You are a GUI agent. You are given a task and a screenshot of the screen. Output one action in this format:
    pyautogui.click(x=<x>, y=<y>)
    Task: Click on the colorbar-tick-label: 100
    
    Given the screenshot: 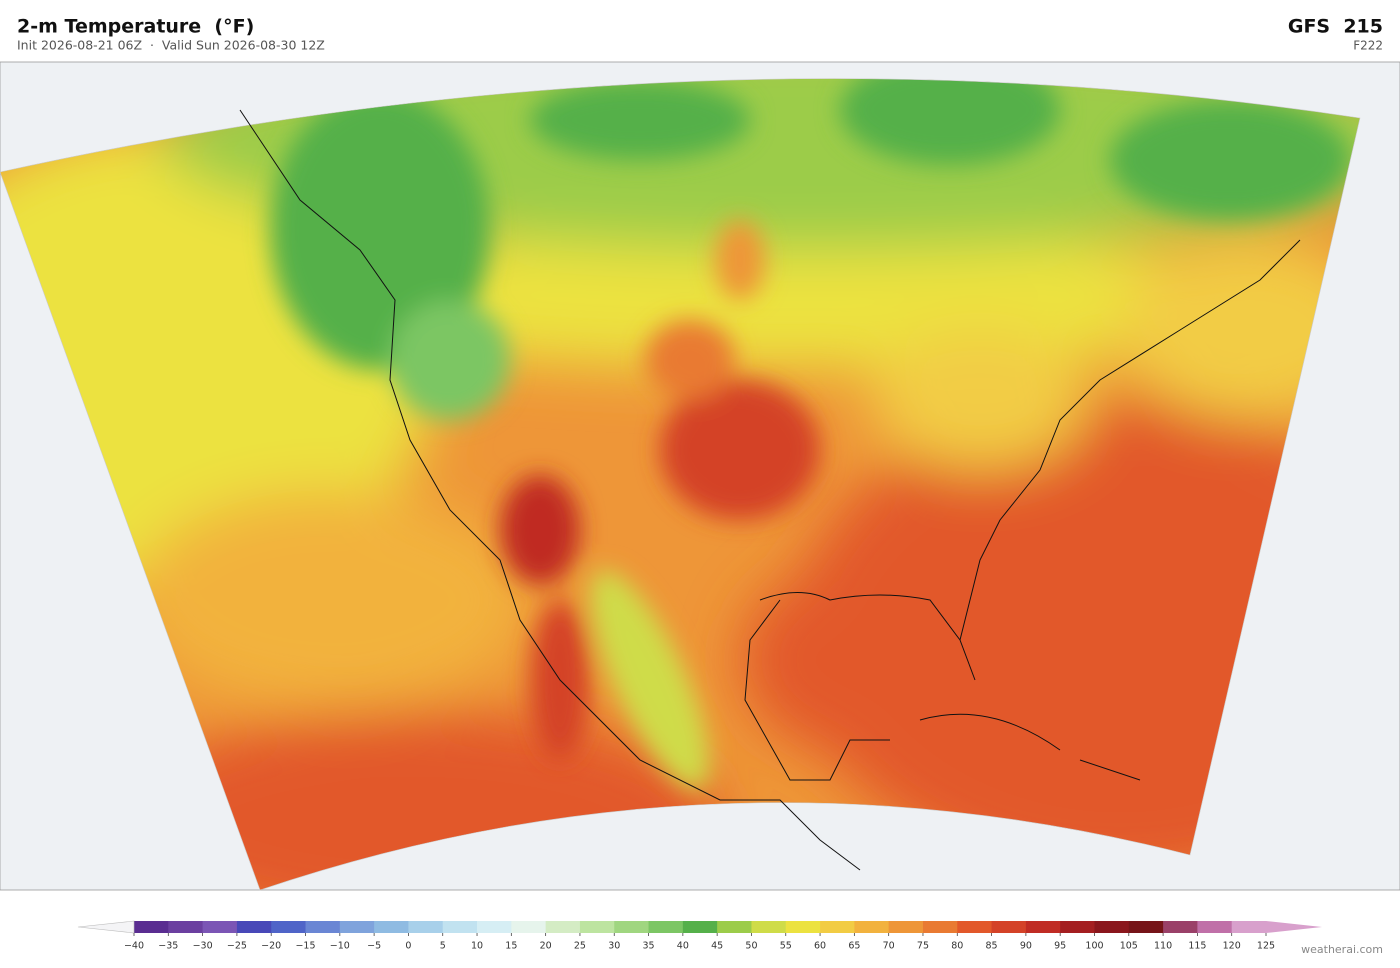 What is the action you would take?
    pyautogui.click(x=1094, y=946)
    